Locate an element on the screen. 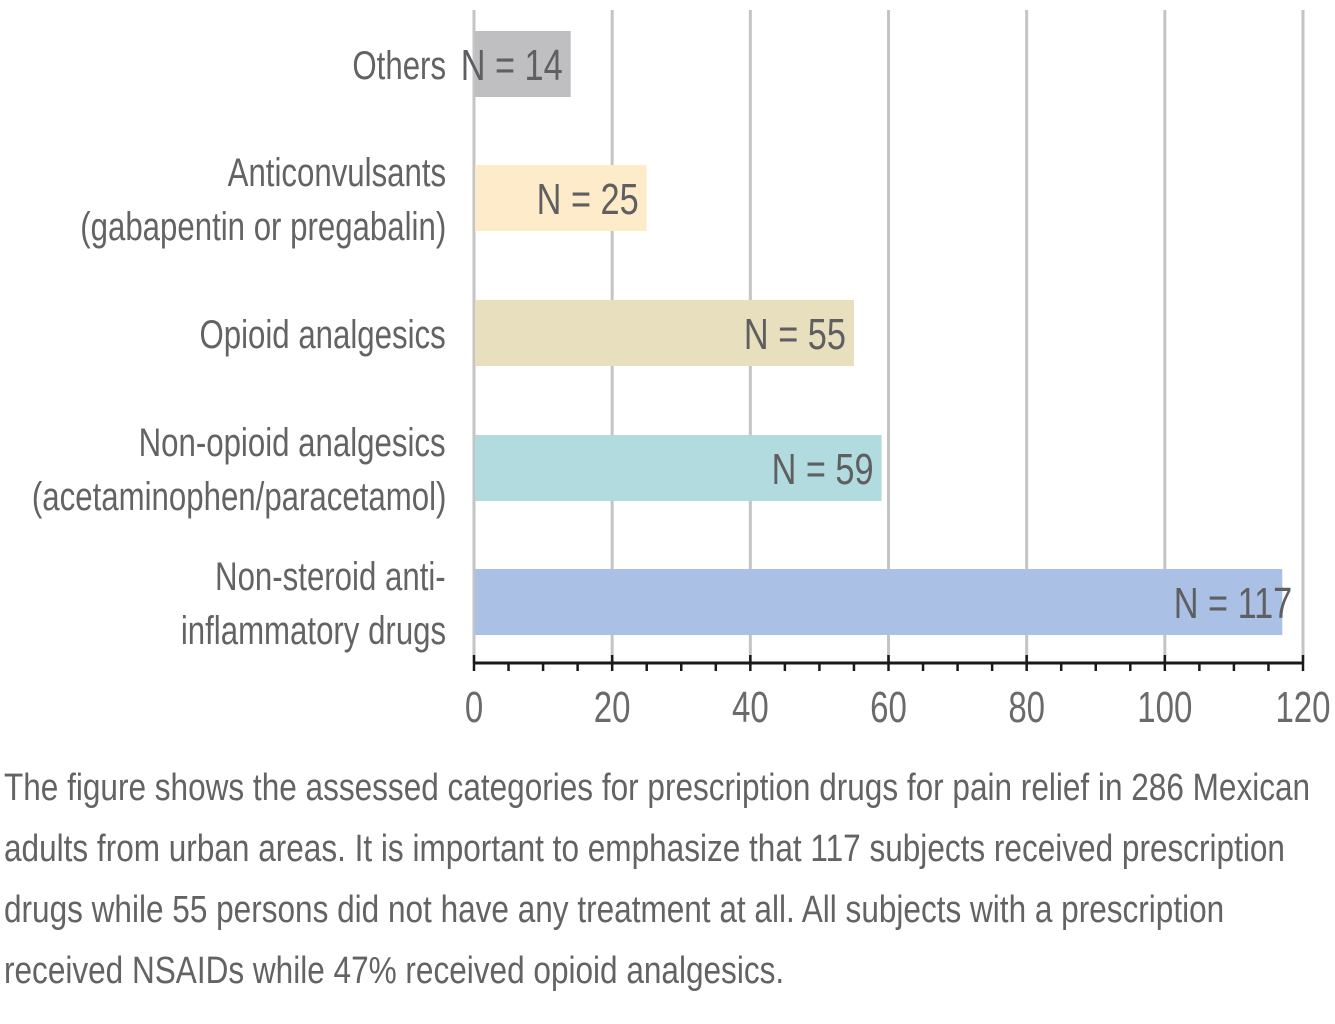  category-label: Others is located at coordinates (399, 66).